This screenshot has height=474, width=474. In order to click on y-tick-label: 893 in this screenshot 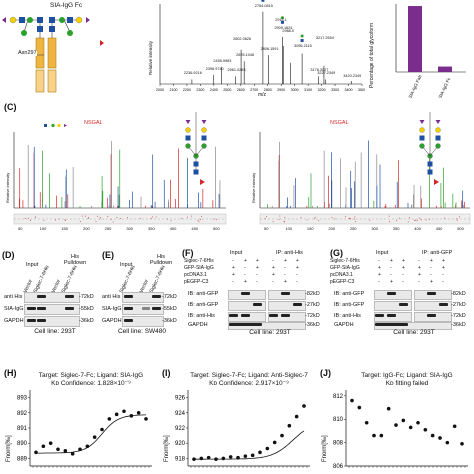, I will do `click(22, 399)`.